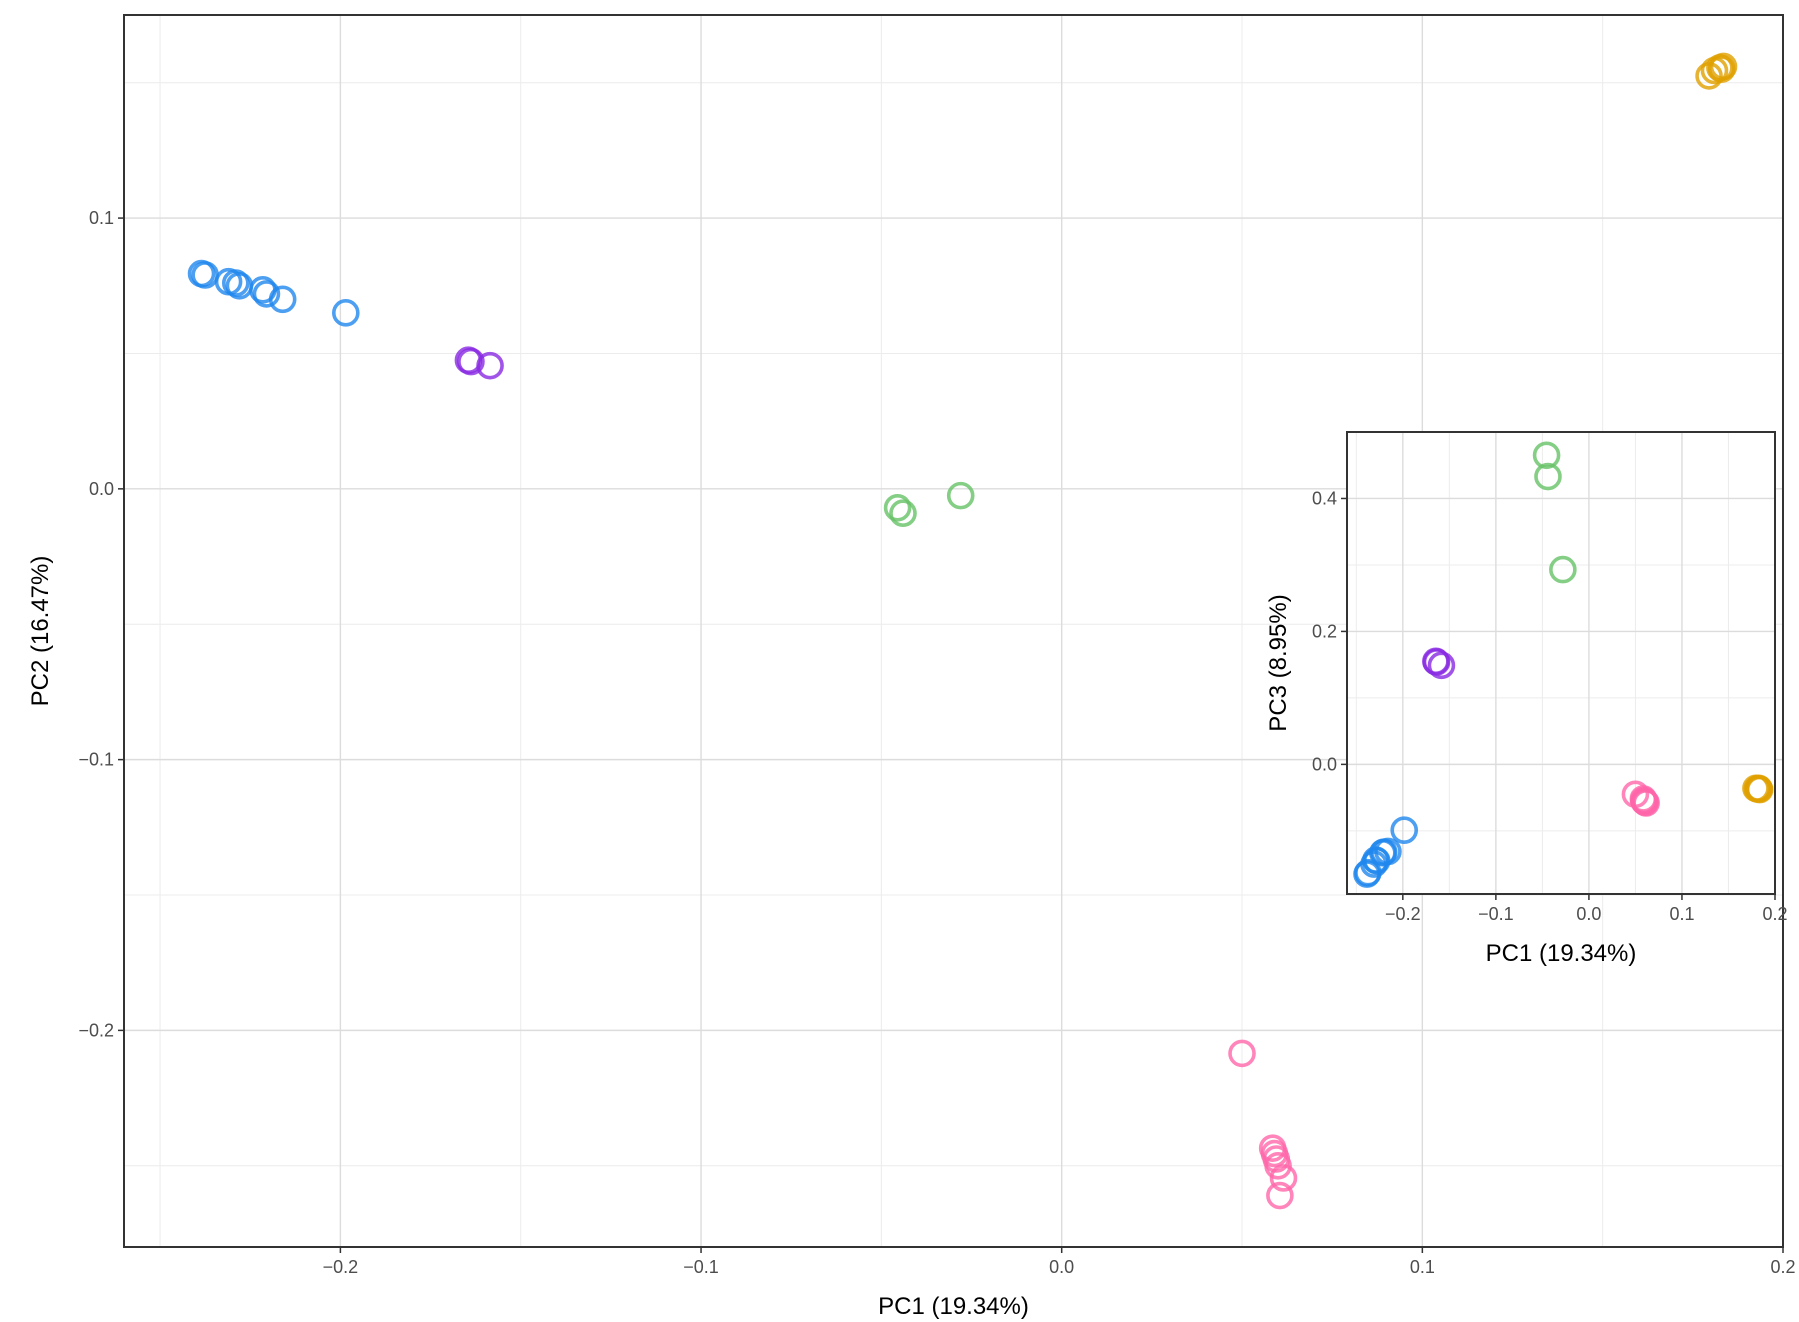 Image resolution: width=1799 pixels, height=1322 pixels. Describe the element at coordinates (96, 1030) in the screenshot. I see `main-y-tick-label: −0.2` at that location.